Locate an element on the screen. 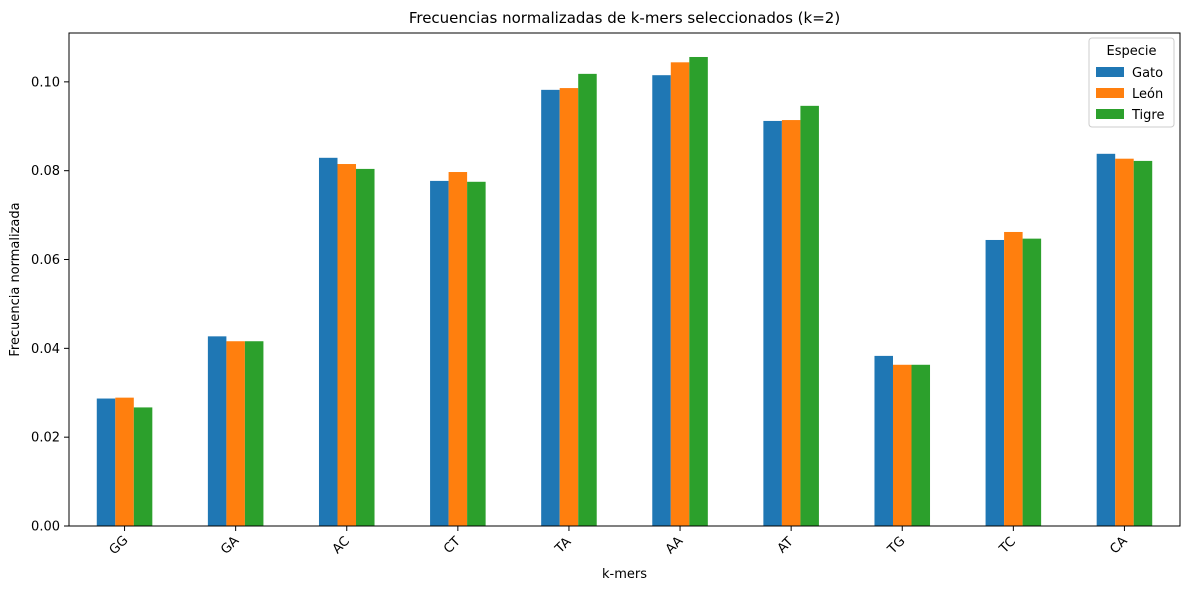  x-tick-label-gg: GG is located at coordinates (119, 545).